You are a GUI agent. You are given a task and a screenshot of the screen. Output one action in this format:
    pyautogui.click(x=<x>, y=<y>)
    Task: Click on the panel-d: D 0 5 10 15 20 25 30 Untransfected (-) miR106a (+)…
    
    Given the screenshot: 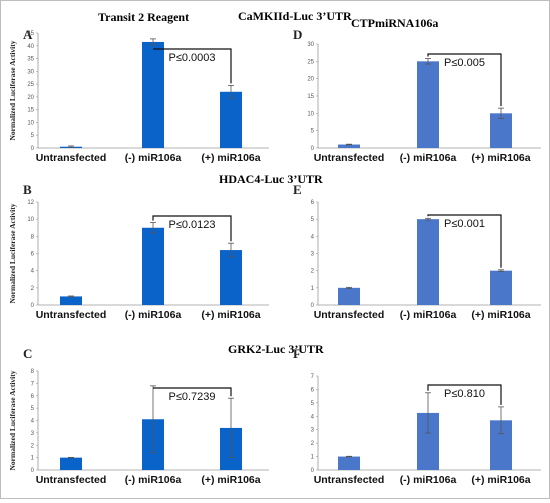 What is the action you would take?
    pyautogui.click(x=417, y=95)
    